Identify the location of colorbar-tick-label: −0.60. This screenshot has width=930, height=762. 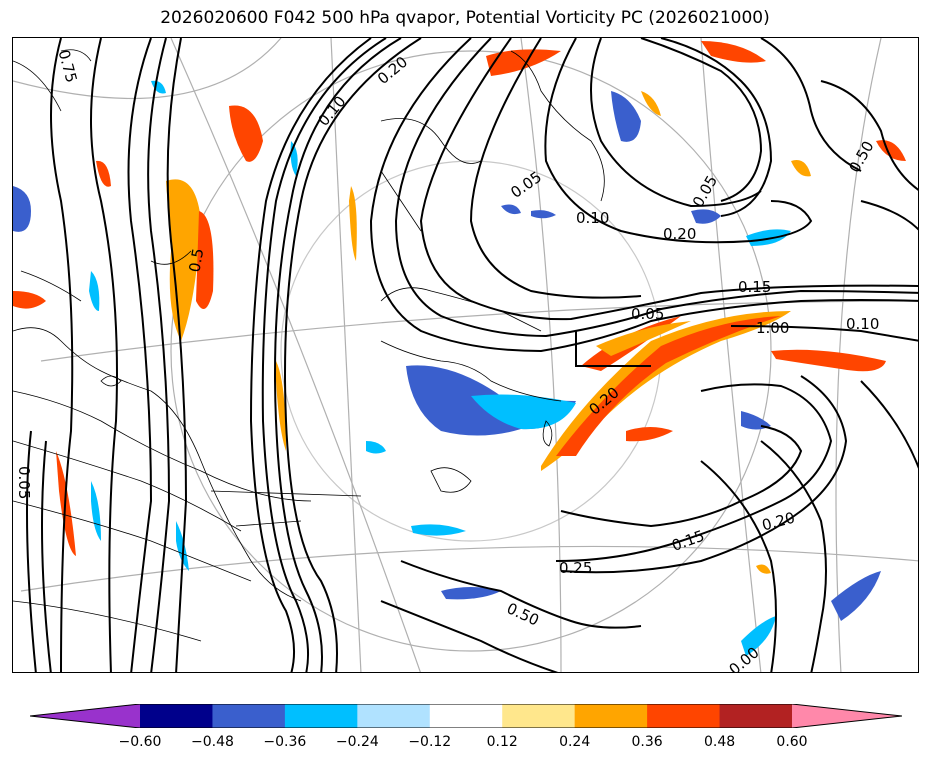
(140, 742).